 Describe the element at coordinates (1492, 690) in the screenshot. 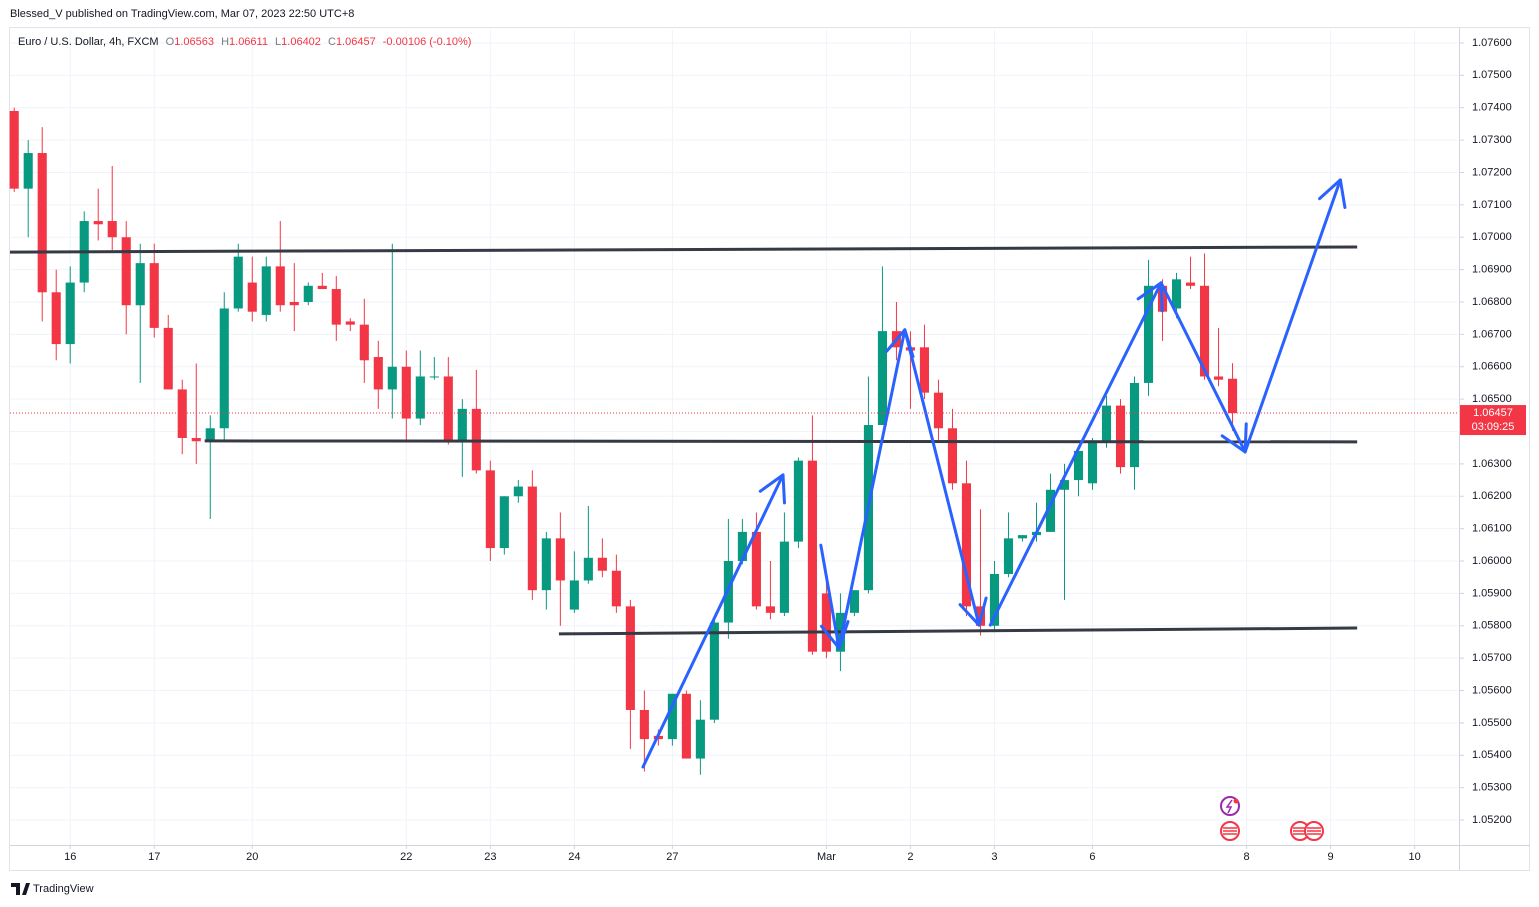

I see `y-tick-label: 1.05600` at that location.